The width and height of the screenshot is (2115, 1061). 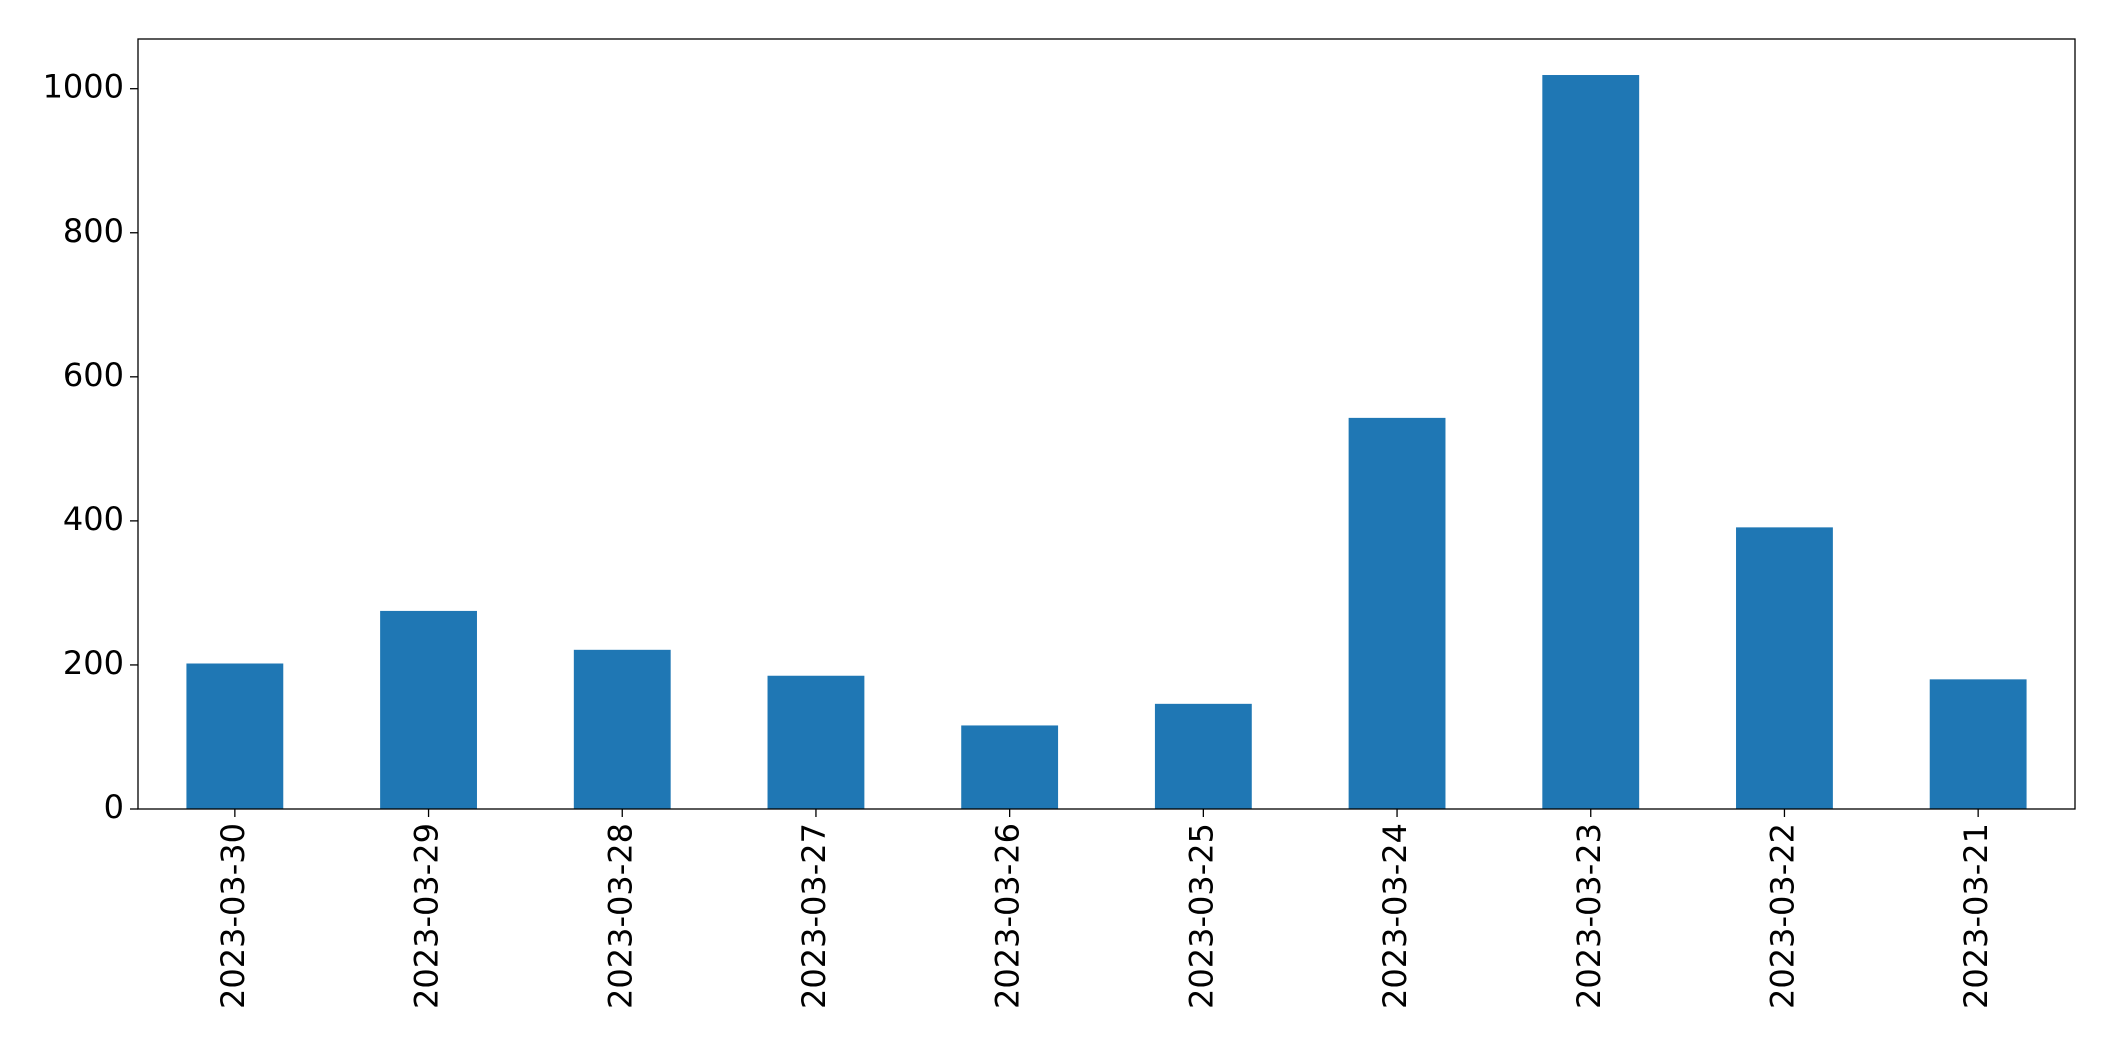 I want to click on y-tick-label: 0, so click(x=114, y=807).